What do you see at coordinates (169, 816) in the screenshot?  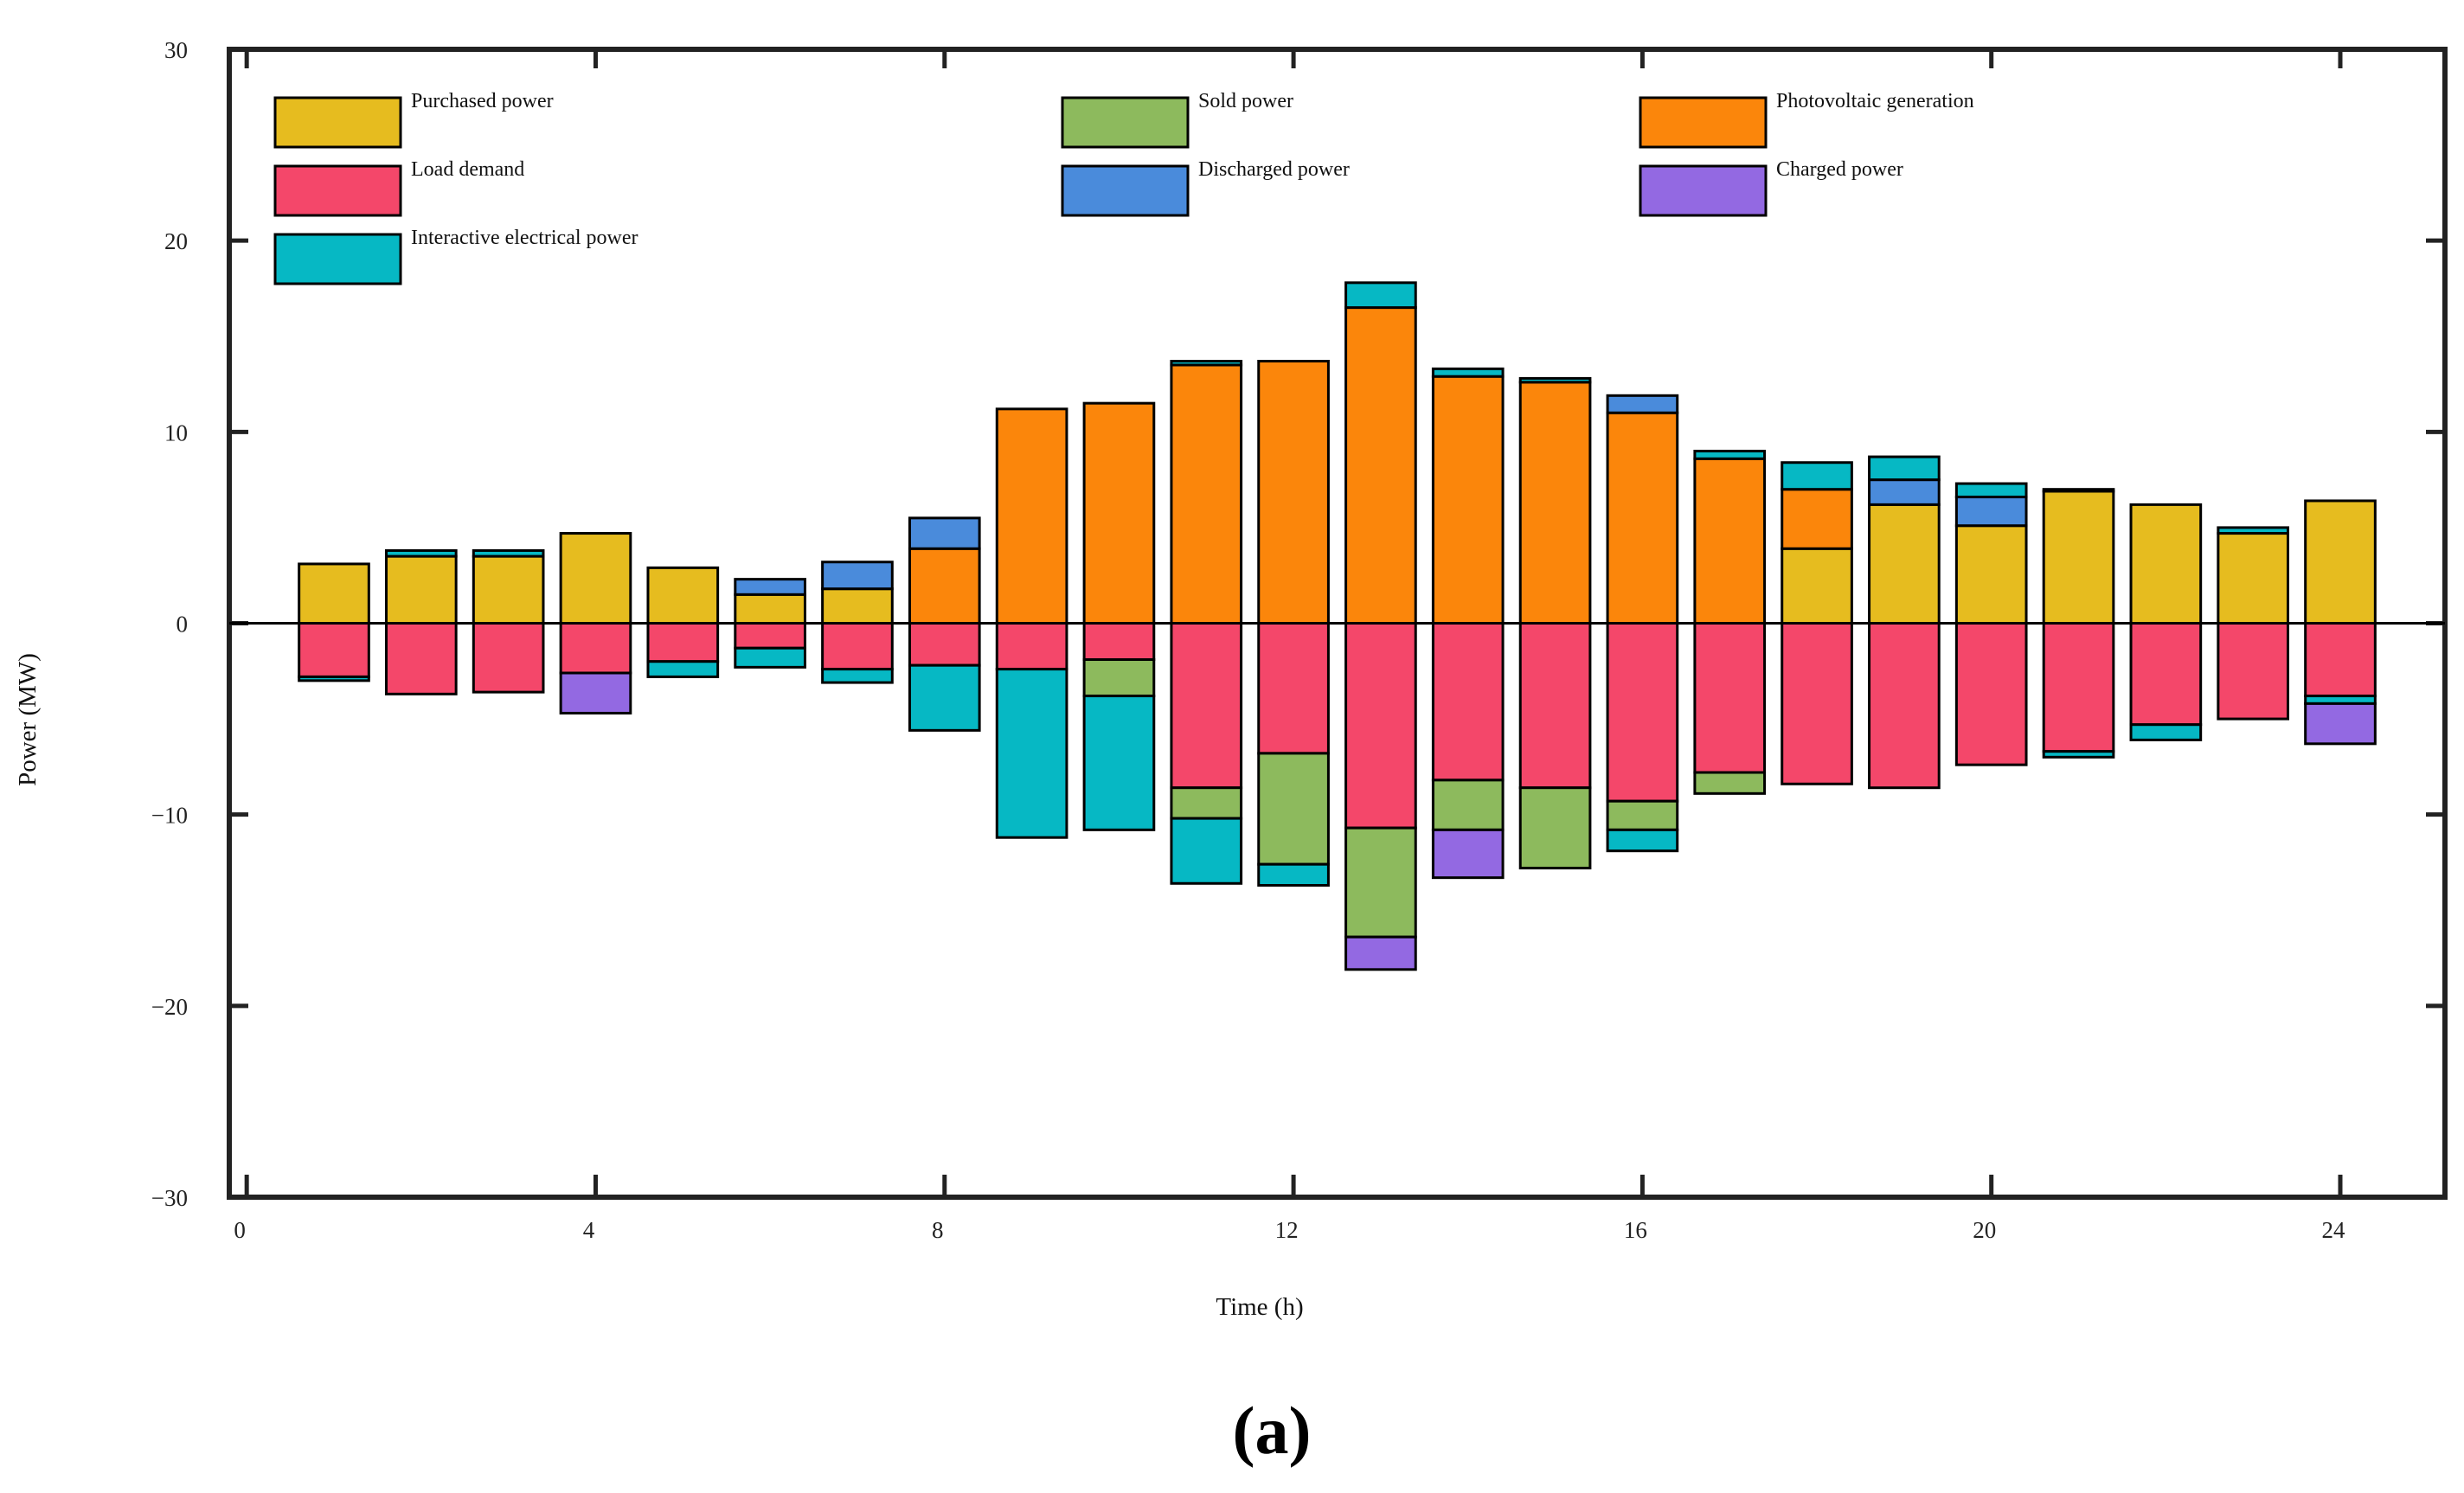 I see `y-tick-label: −10` at bounding box center [169, 816].